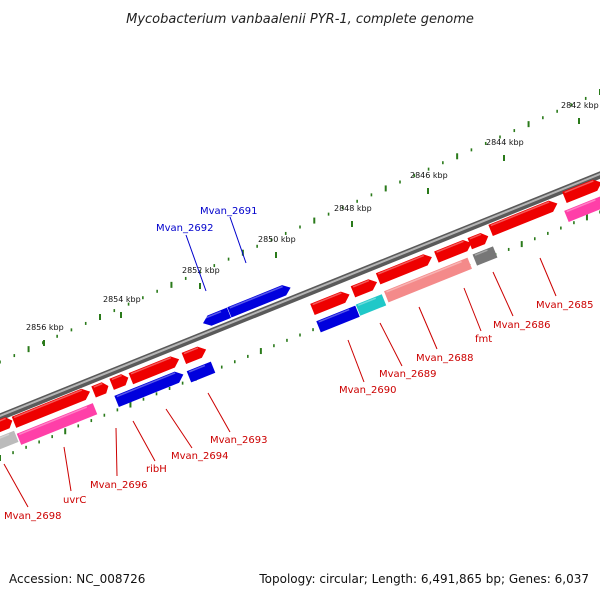 The width and height of the screenshot is (600, 600). Describe the element at coordinates (407, 374) in the screenshot. I see `gene-label-mvan-2689: Mvan_2689` at that location.